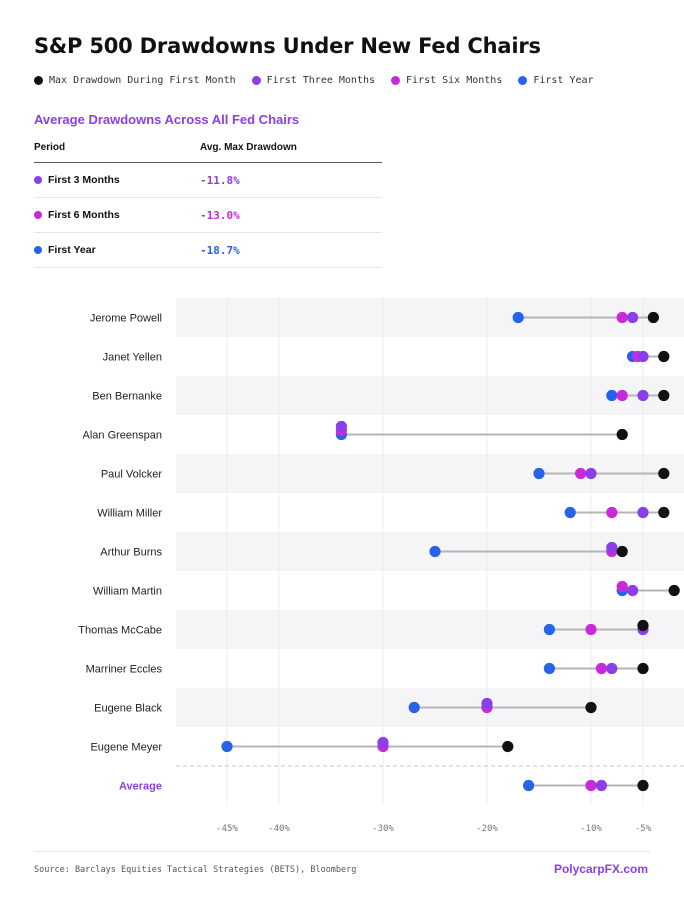 This screenshot has width=684, height=908. What do you see at coordinates (50, 147) in the screenshot?
I see `column-header-period: Period` at bounding box center [50, 147].